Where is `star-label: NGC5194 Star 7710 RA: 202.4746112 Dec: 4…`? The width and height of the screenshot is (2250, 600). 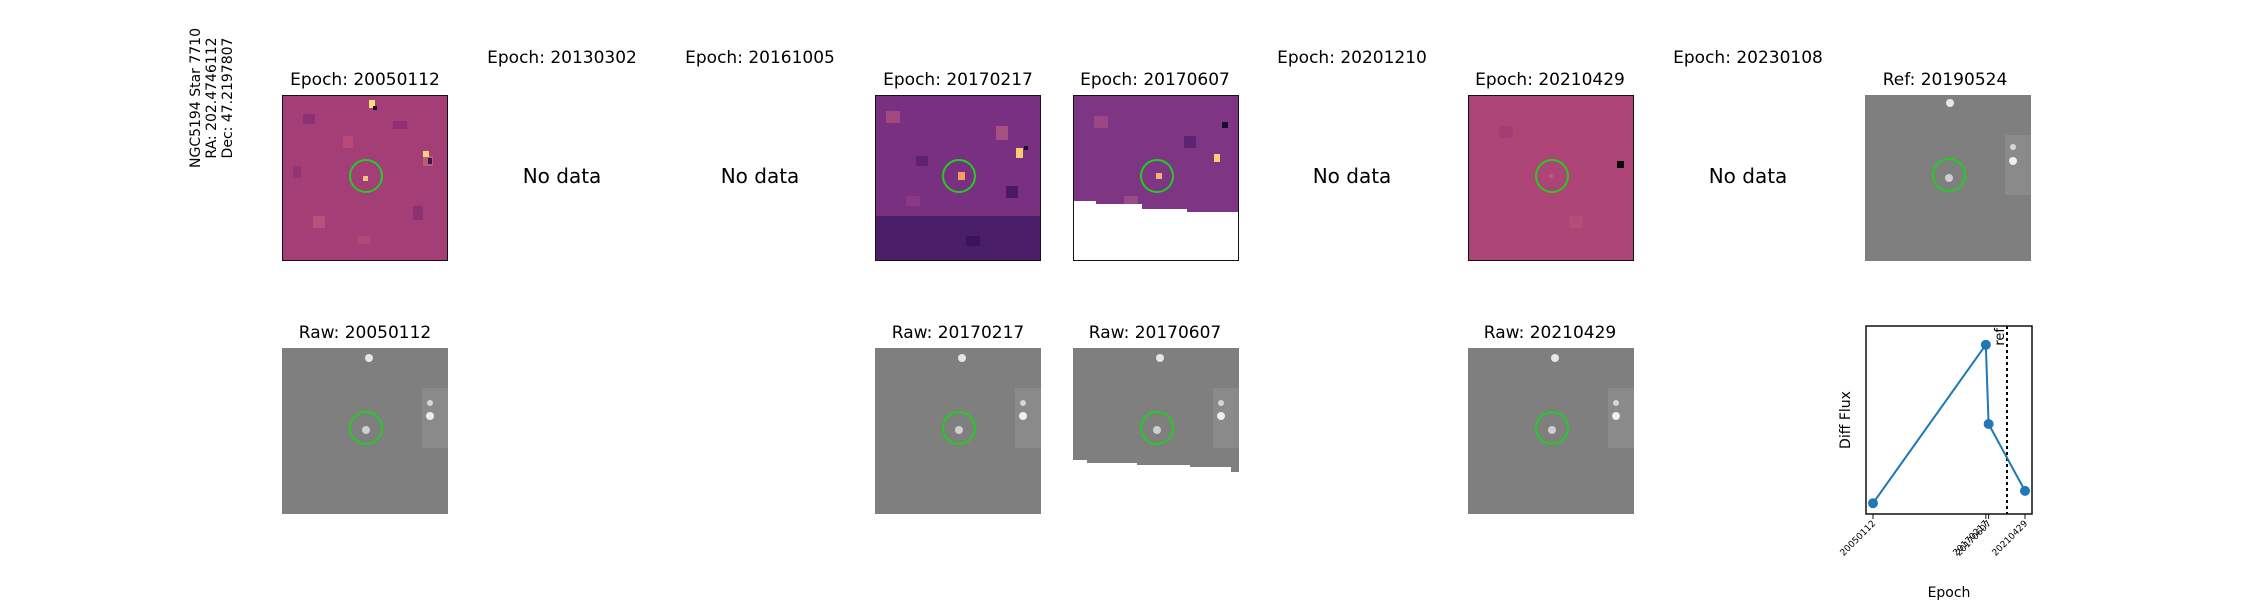
star-label: NGC5194 Star 7710 RA: 202.4746112 Dec: 4… is located at coordinates (212, 98).